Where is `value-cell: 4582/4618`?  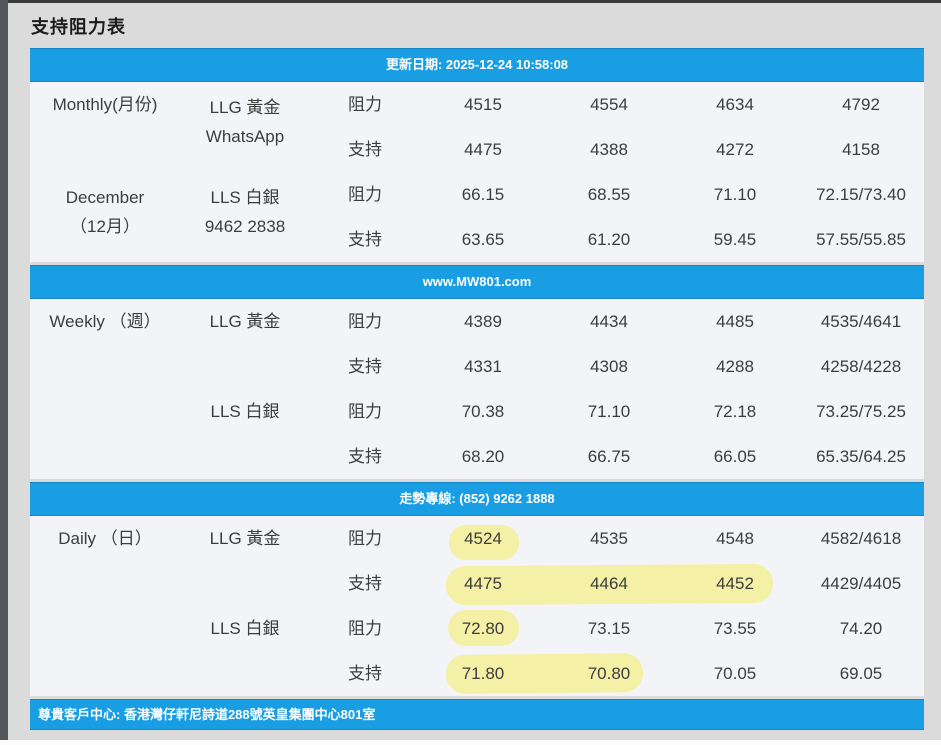
value-cell: 4582/4618 is located at coordinates (861, 538).